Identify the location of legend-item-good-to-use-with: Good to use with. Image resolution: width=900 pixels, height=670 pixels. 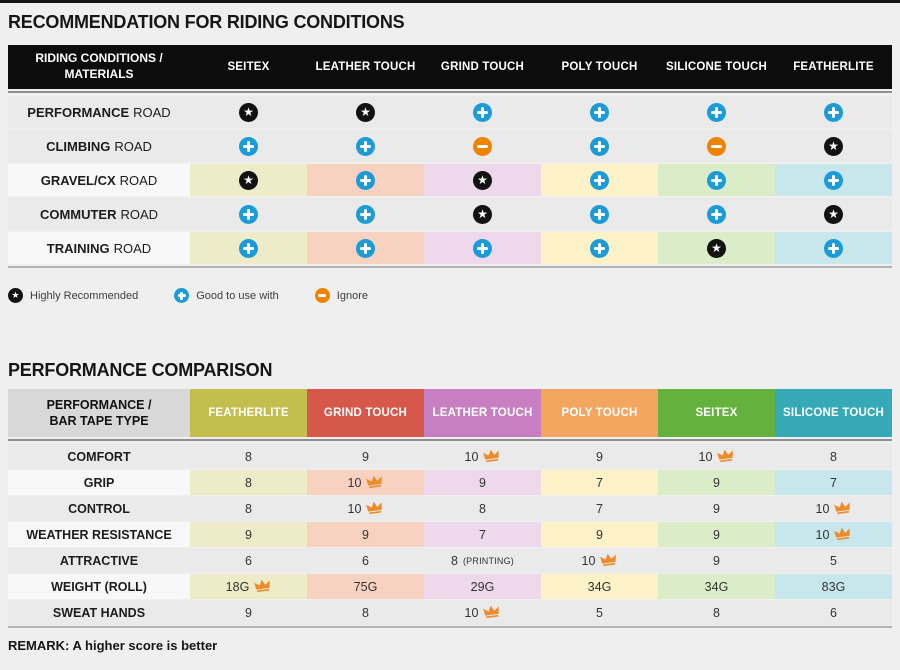
(226, 295).